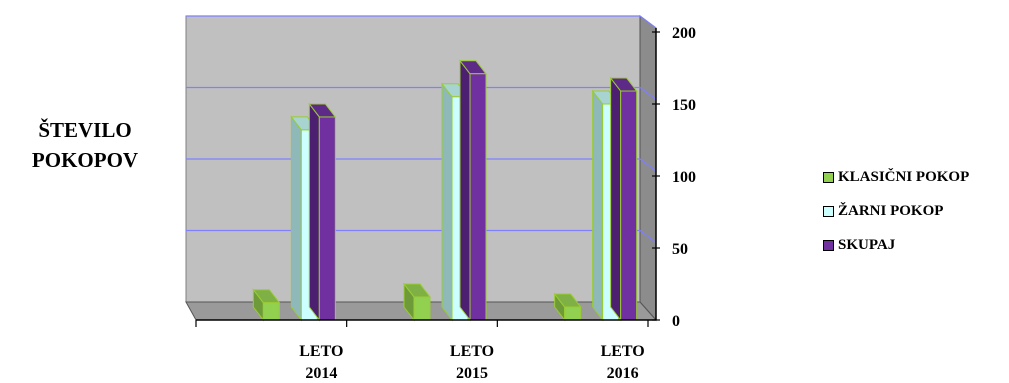 The image size is (1009, 383). I want to click on x-tick-label-1-1: 2015, so click(472, 373).